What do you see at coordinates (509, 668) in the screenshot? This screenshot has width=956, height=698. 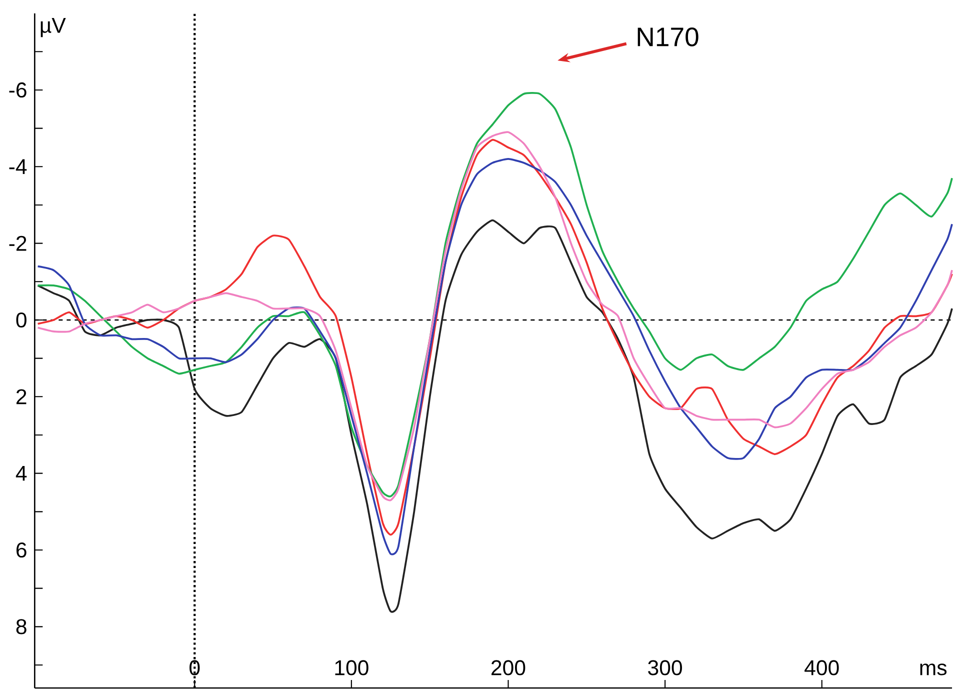 I see `x-tick-label: 200` at bounding box center [509, 668].